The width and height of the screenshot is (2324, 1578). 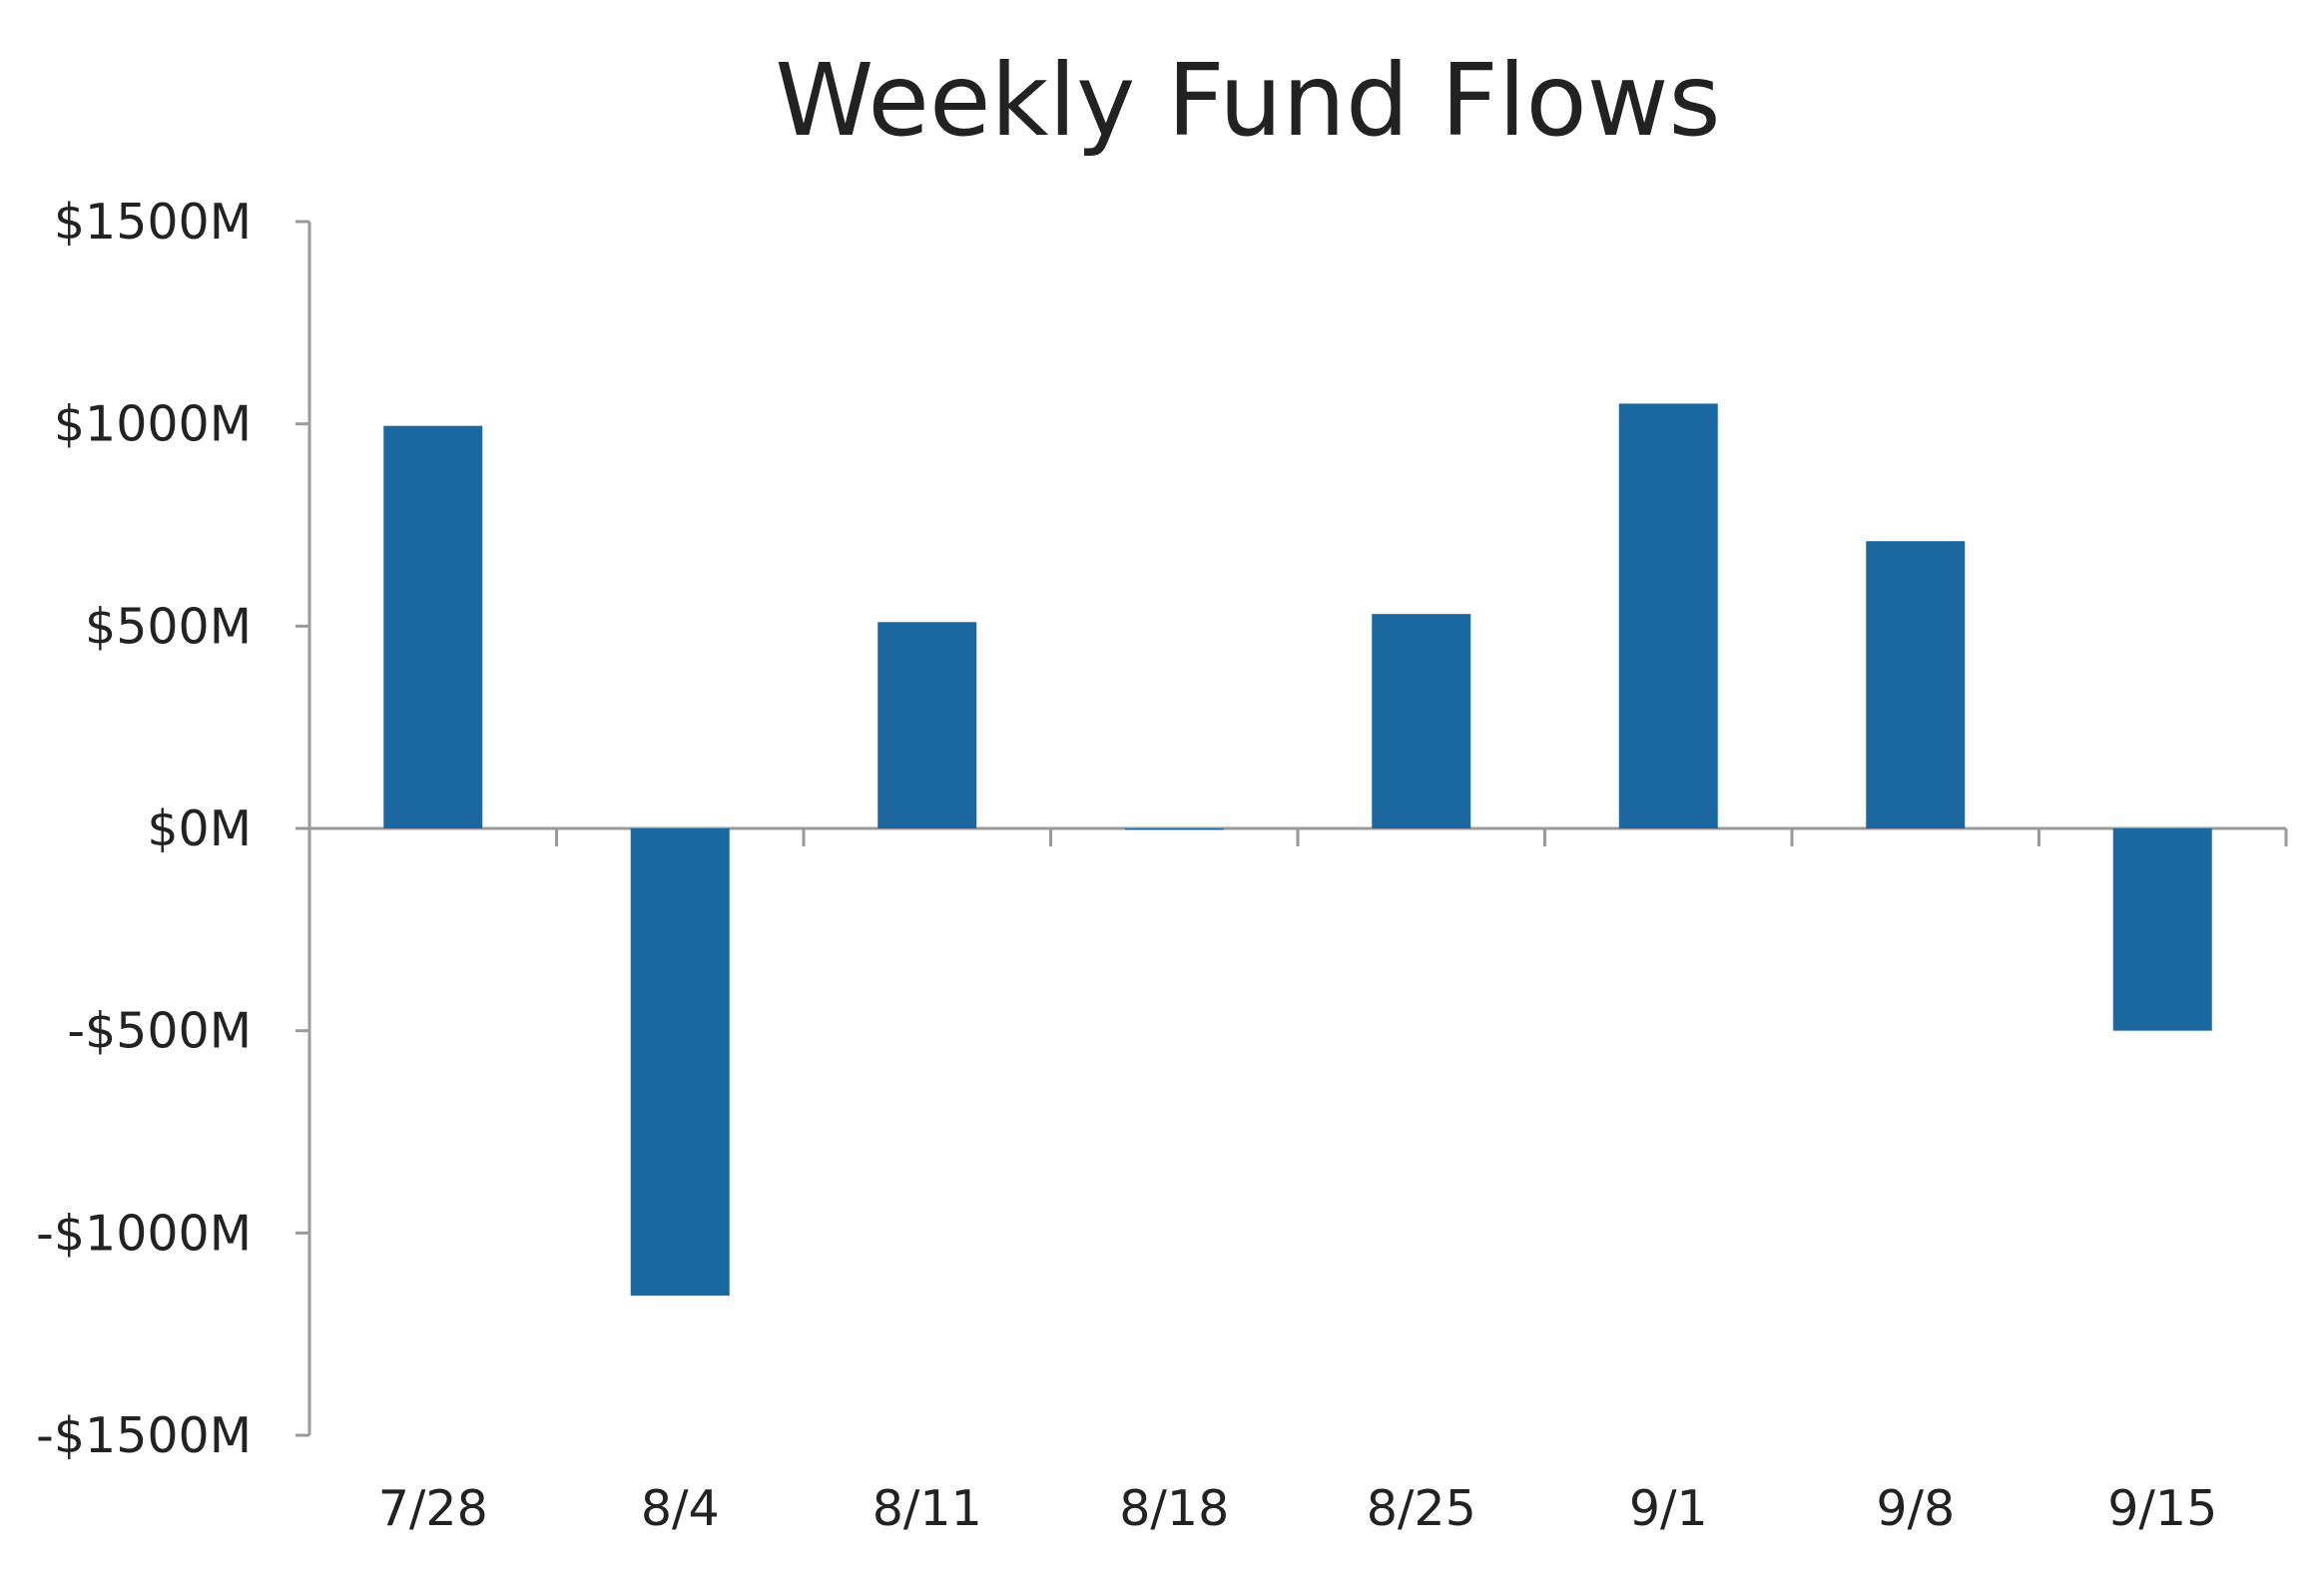 I want to click on y-tick-label: $0M, so click(x=200, y=829).